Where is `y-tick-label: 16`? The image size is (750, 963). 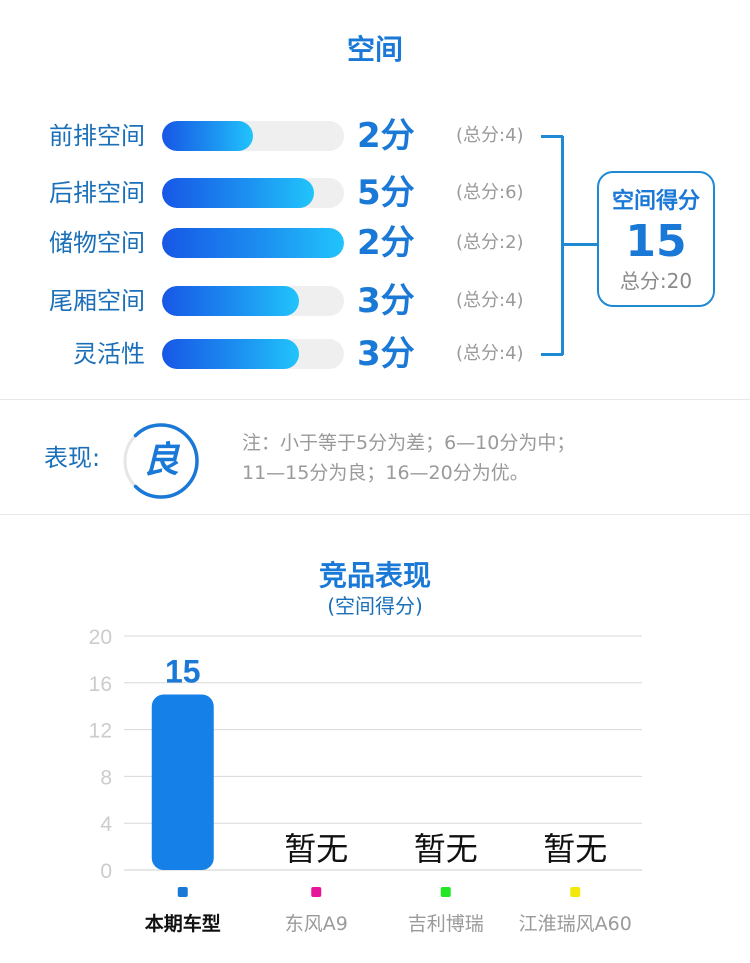
y-tick-label: 16 is located at coordinates (100, 684).